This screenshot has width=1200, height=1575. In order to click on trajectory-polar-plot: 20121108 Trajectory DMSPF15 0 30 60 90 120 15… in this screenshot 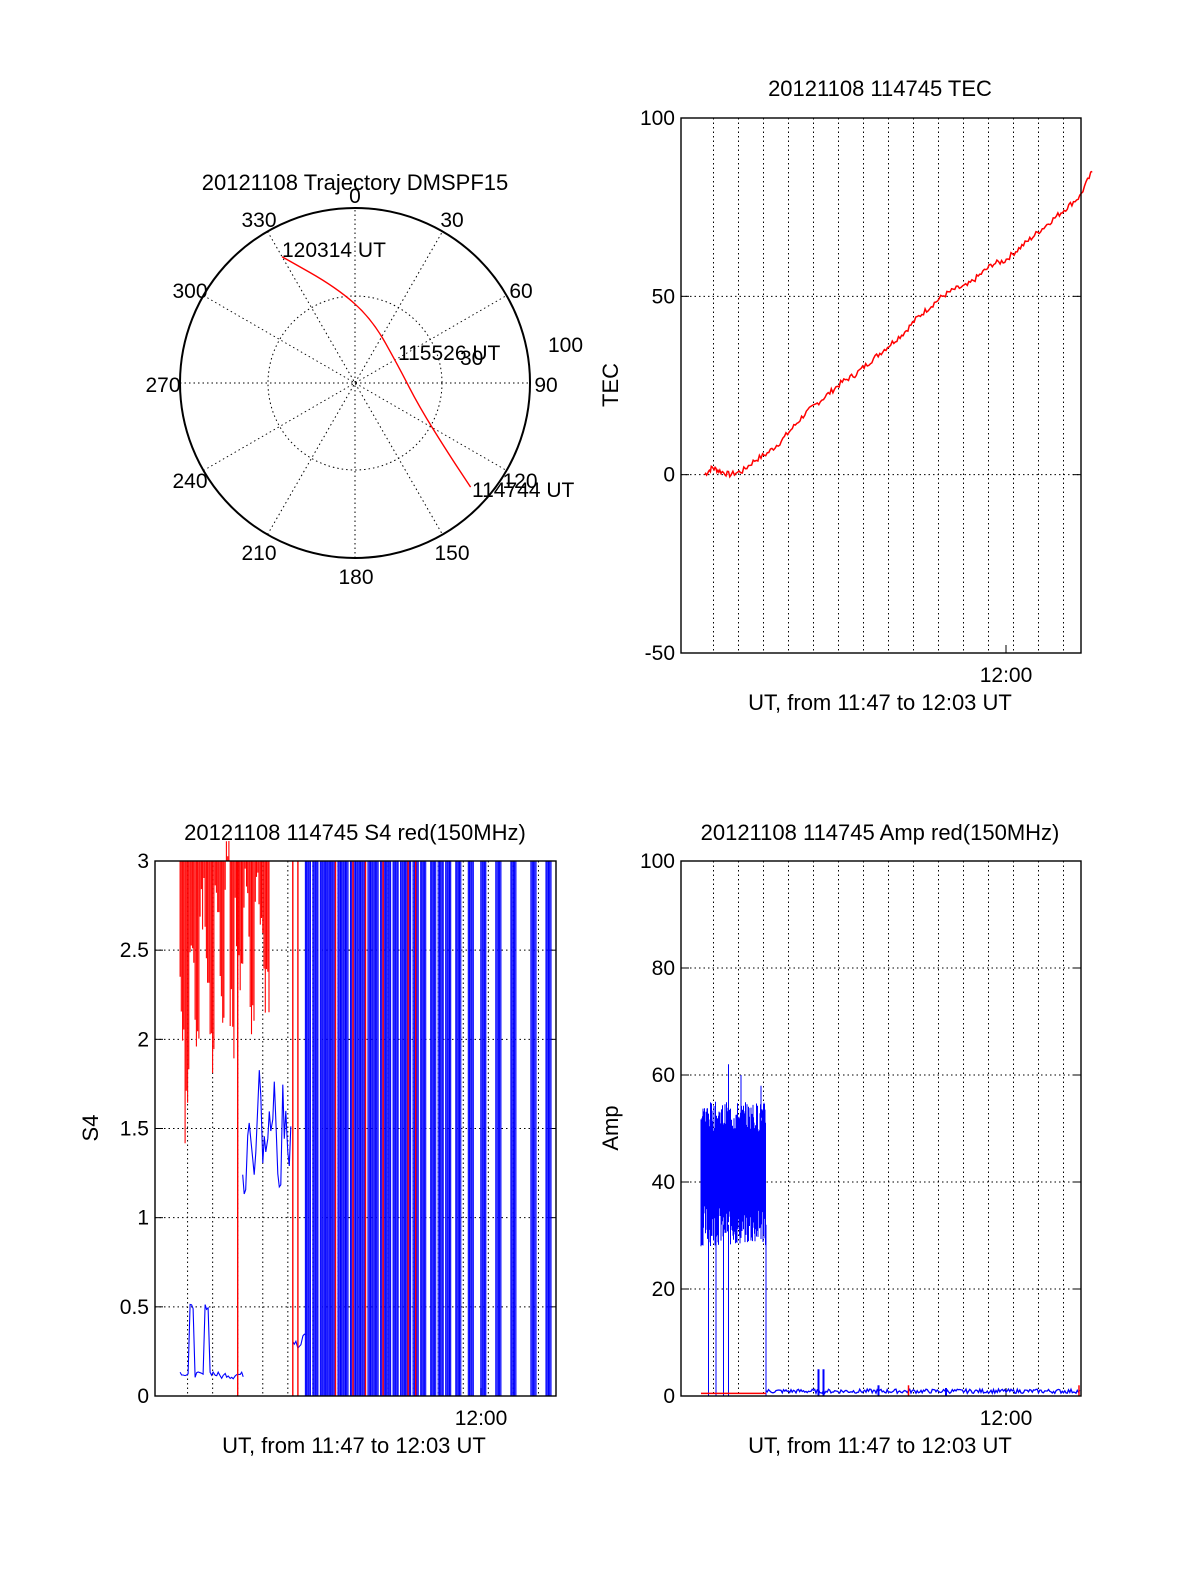, I will do `click(364, 379)`.